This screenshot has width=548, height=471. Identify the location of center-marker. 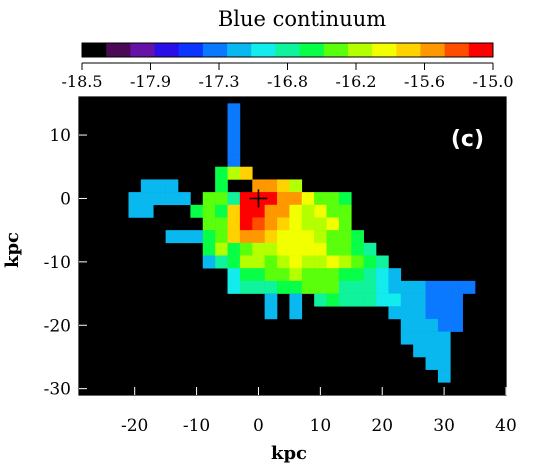
(258, 198).